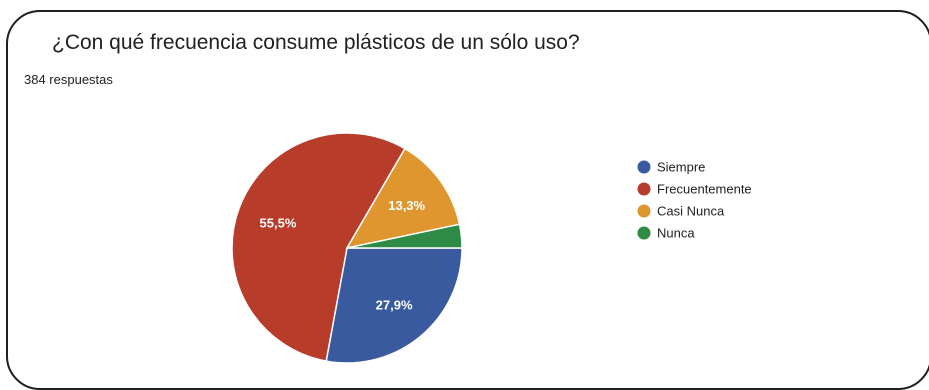 The width and height of the screenshot is (929, 390). I want to click on legend-label: Frecuentemente, so click(704, 189).